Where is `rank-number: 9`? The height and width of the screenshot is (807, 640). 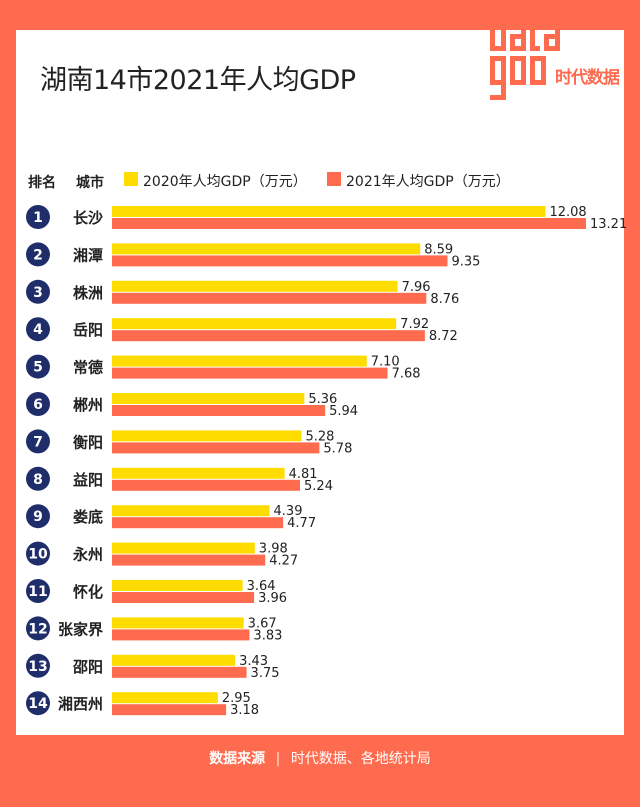 rank-number: 9 is located at coordinates (38, 517).